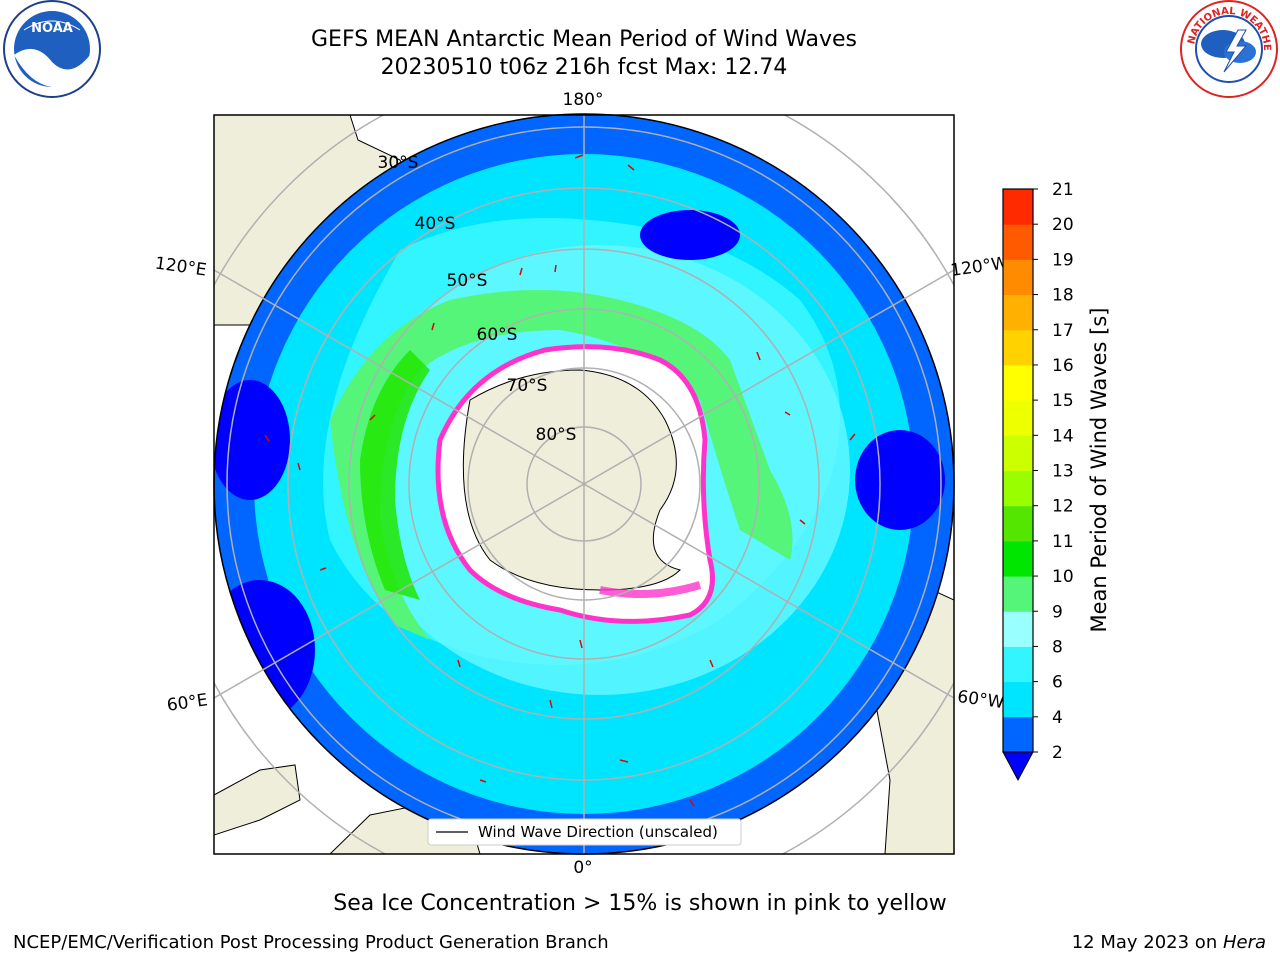 This screenshot has width=1280, height=960. What do you see at coordinates (1018, 766) in the screenshot?
I see `colorbar-under-triangle` at bounding box center [1018, 766].